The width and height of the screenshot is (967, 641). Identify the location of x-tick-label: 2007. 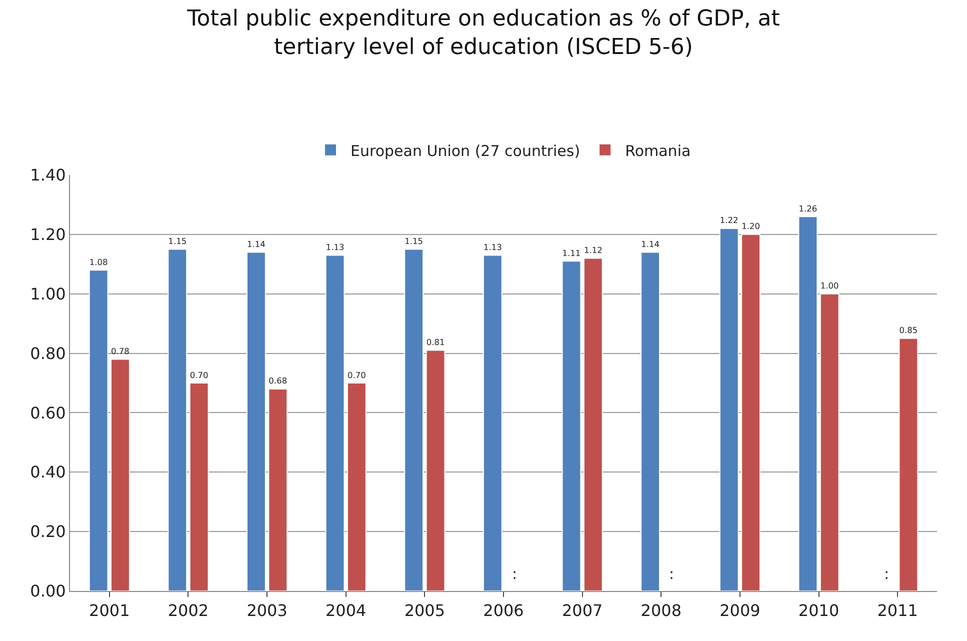
(582, 610).